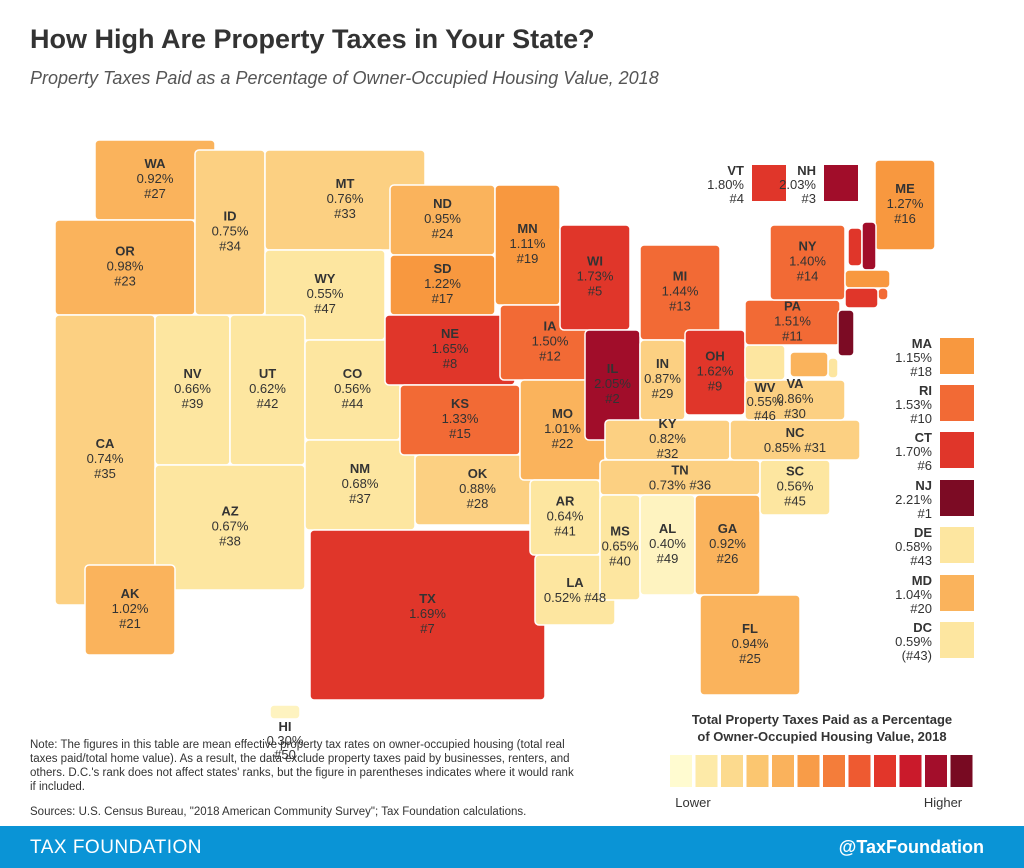 This screenshot has width=1024, height=868. Describe the element at coordinates (809, 198) in the screenshot. I see `state-rank: #3` at that location.